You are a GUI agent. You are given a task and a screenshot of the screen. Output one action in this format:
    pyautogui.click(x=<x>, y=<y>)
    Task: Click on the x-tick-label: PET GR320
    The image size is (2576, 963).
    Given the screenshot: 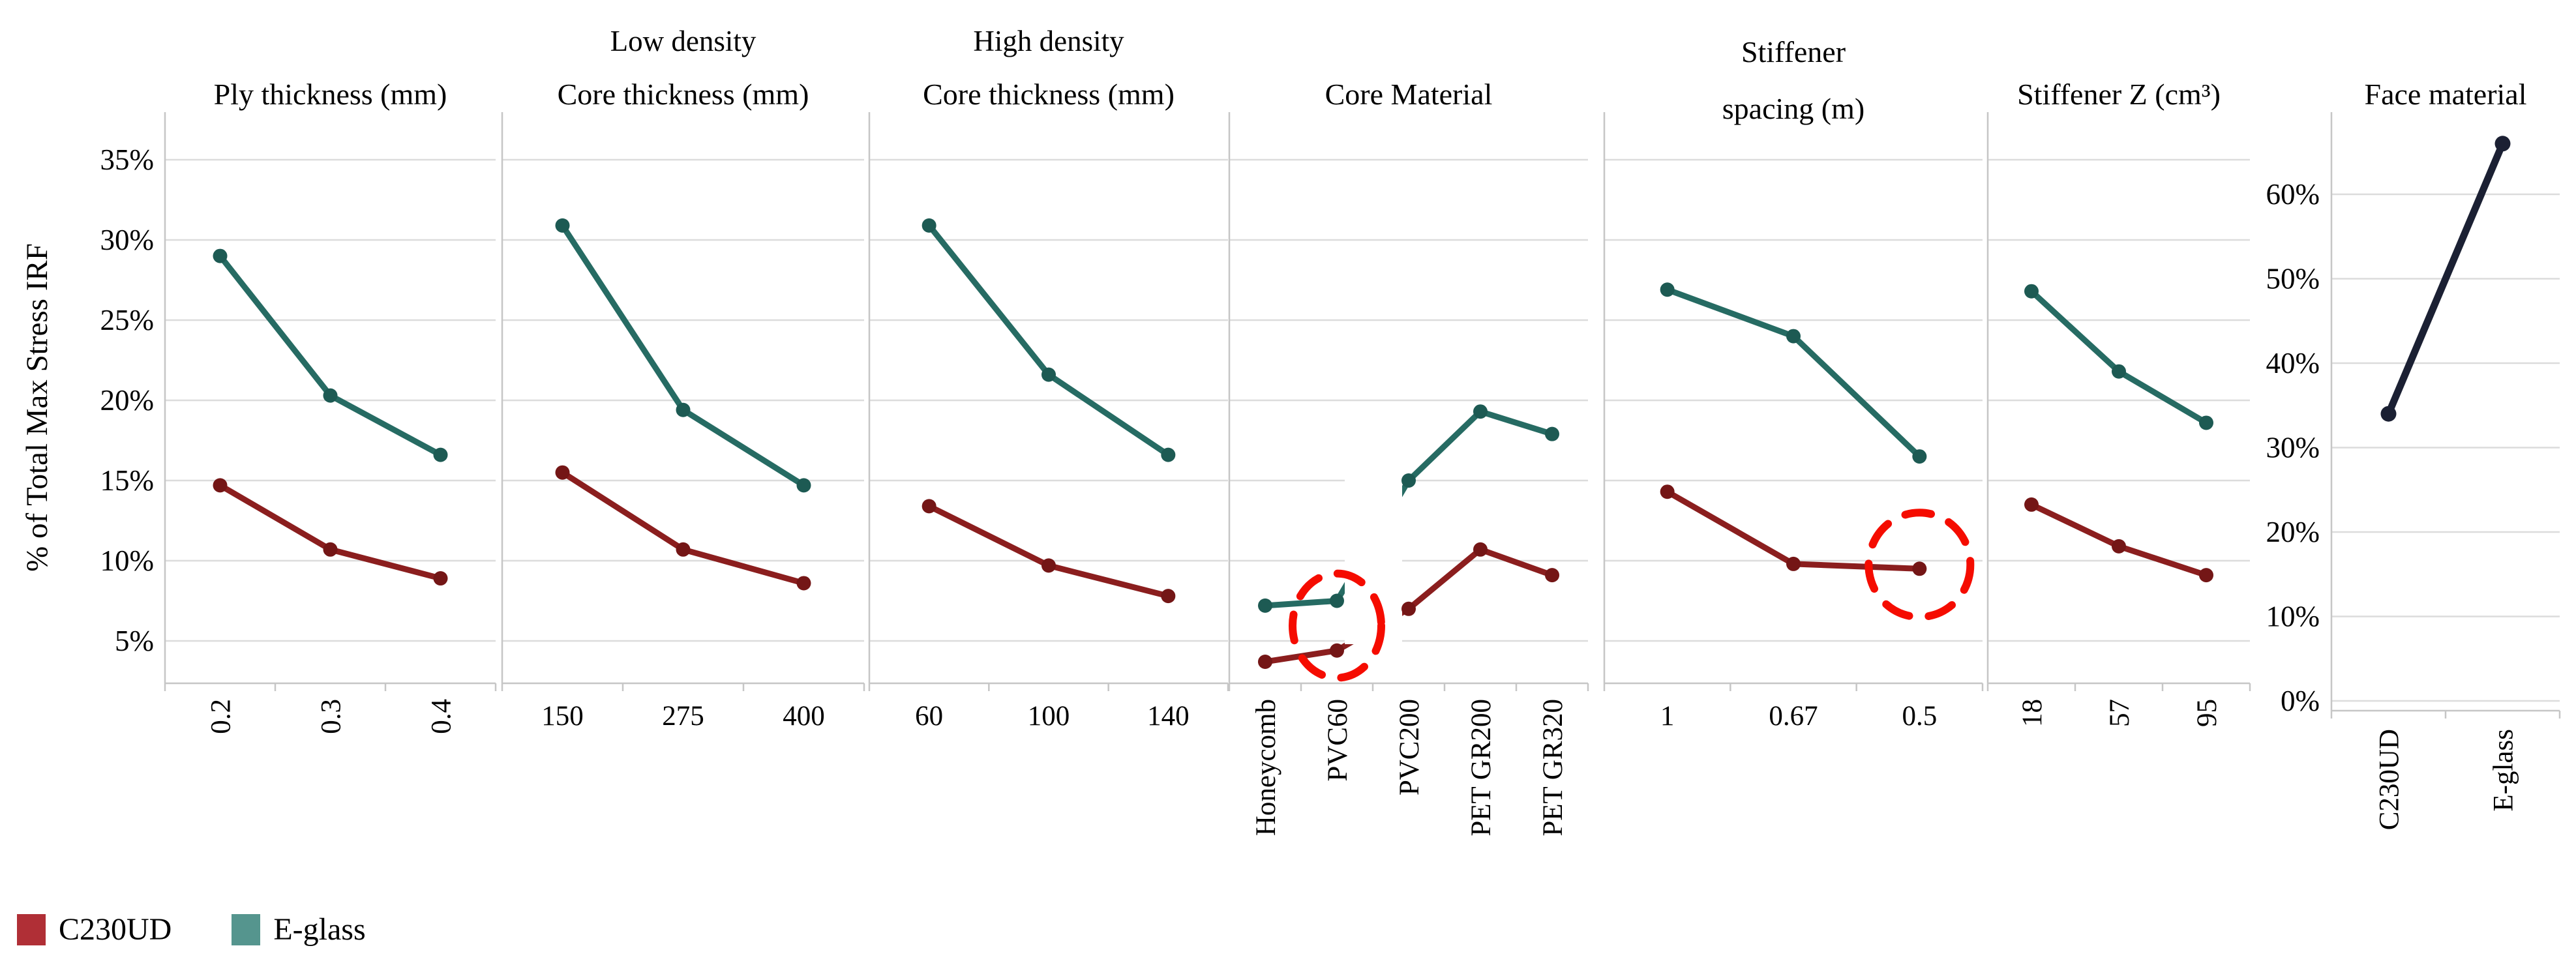 What is the action you would take?
    pyautogui.click(x=1553, y=768)
    